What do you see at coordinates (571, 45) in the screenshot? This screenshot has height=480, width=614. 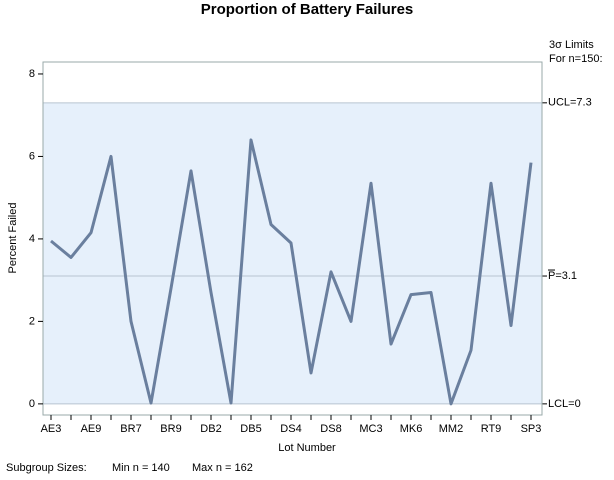 I see `limits-heading: 3σ Limits` at bounding box center [571, 45].